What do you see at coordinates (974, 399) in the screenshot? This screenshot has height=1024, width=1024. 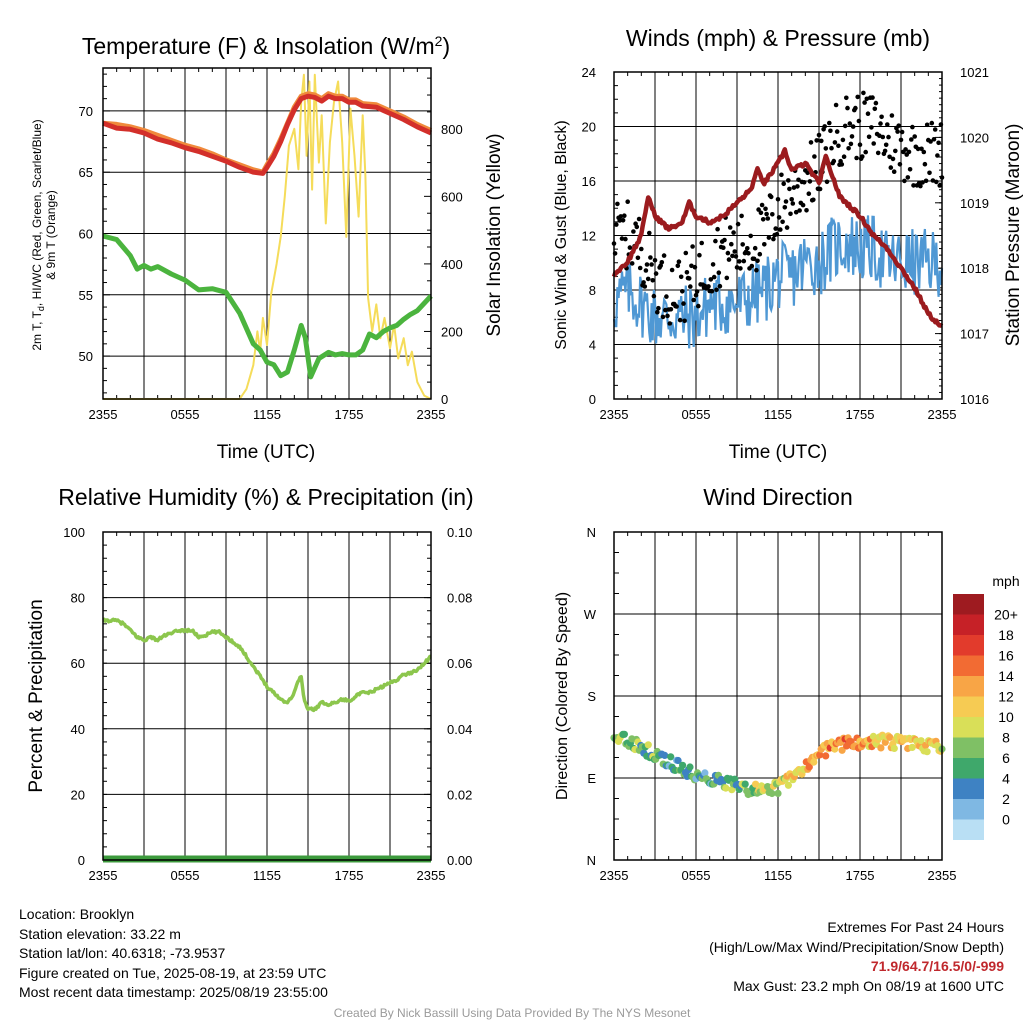 I see `y2-tick-label: 1016` at bounding box center [974, 399].